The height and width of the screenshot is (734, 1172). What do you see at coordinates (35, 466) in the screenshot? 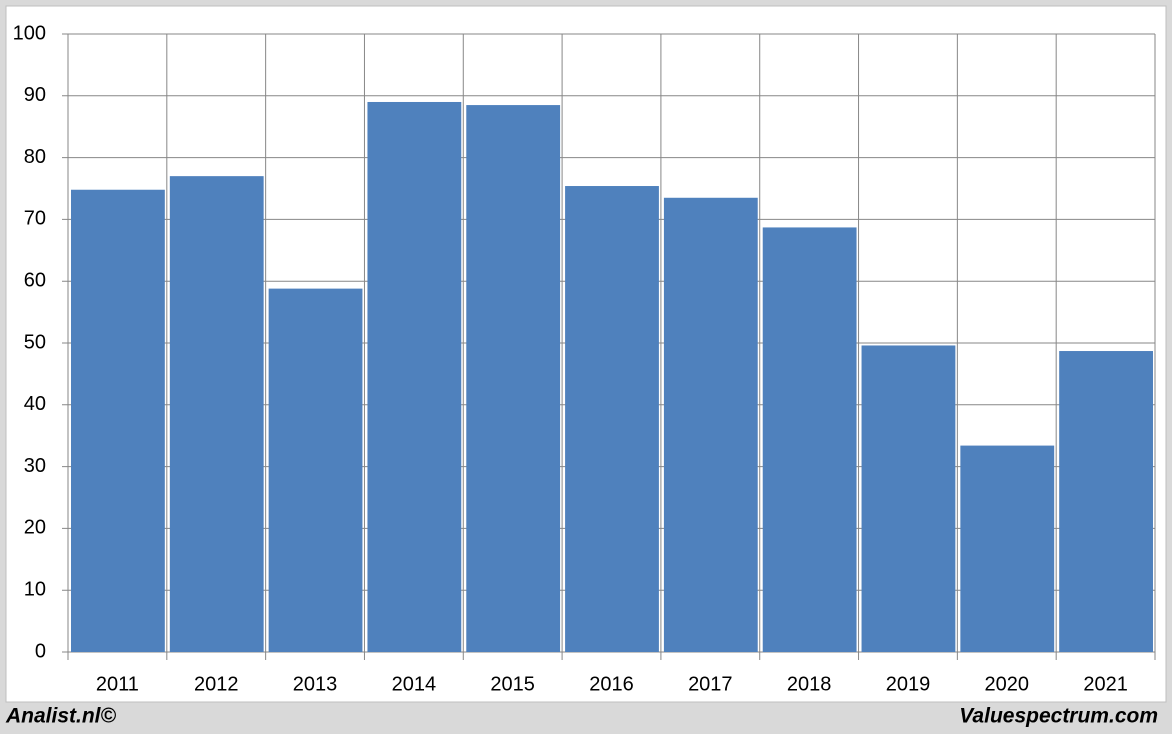
I see `y-tick-label: 30` at bounding box center [35, 466].